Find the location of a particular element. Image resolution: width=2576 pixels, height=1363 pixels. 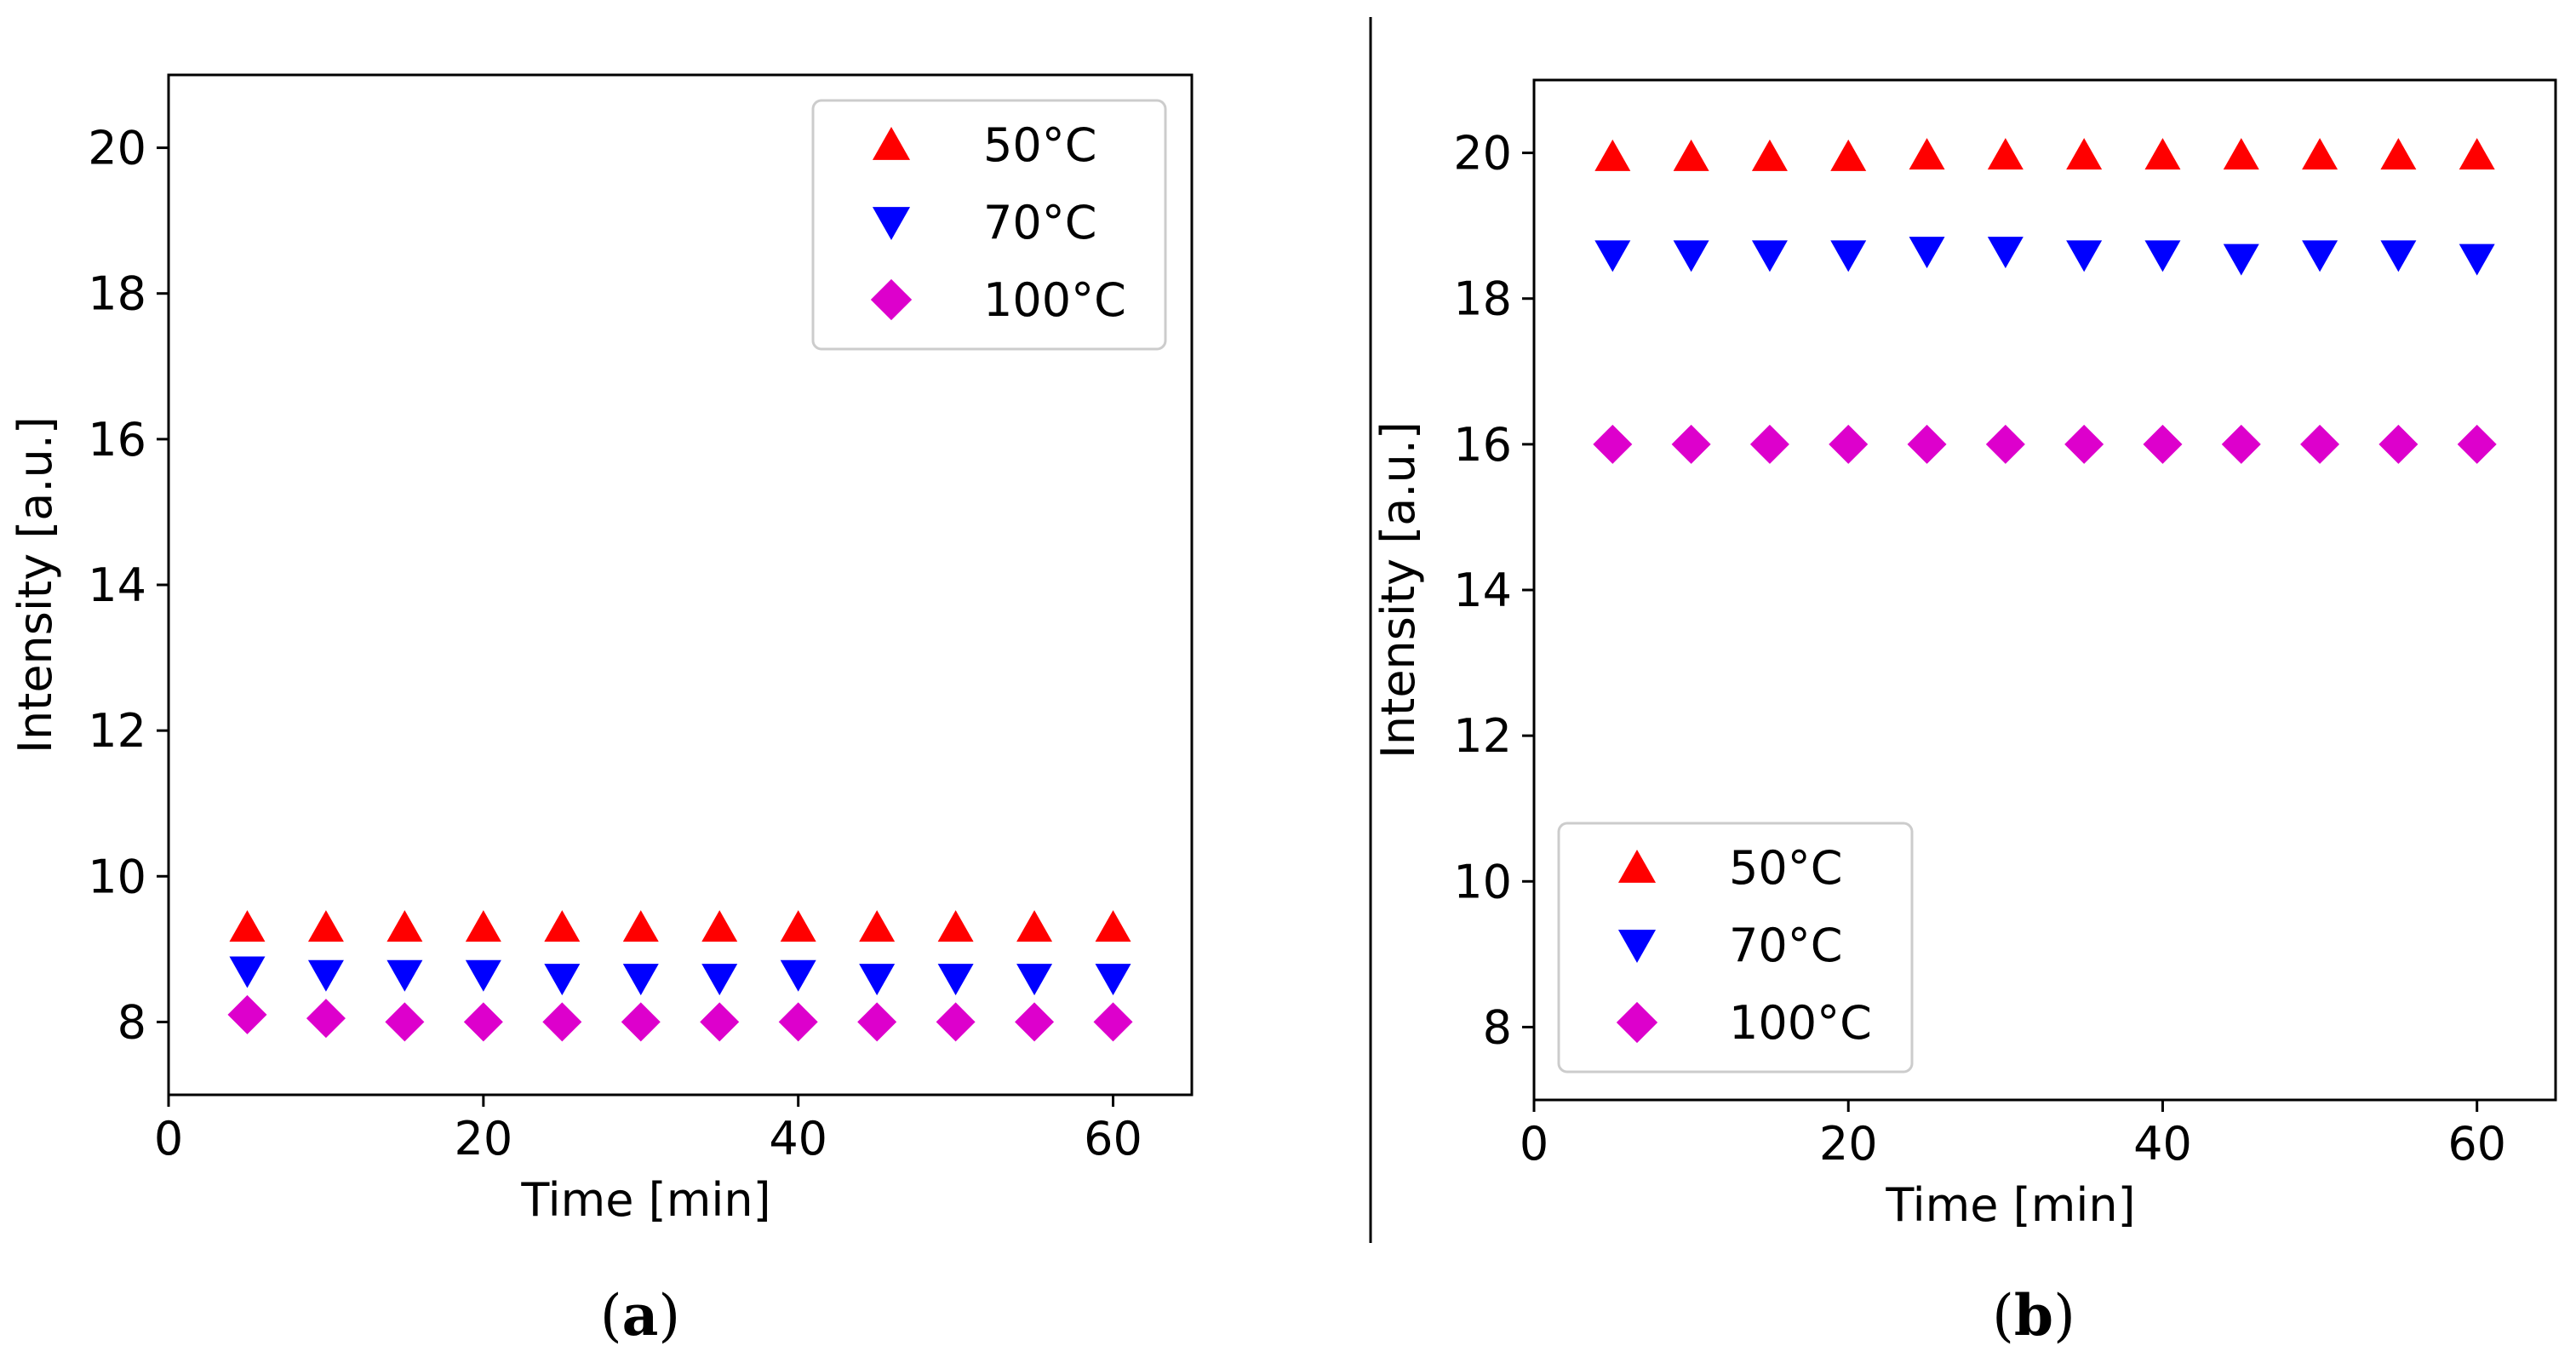

x-tick-label: 20 is located at coordinates (483, 1138).